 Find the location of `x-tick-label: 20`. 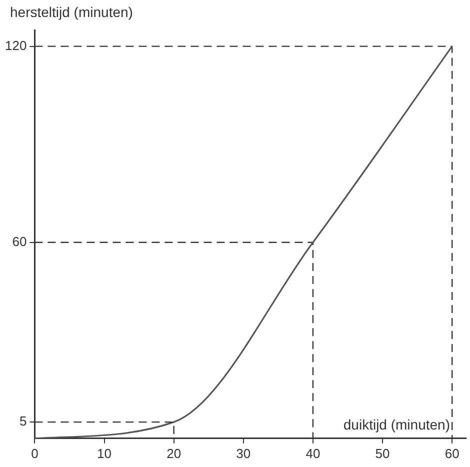

x-tick-label: 20 is located at coordinates (174, 453).